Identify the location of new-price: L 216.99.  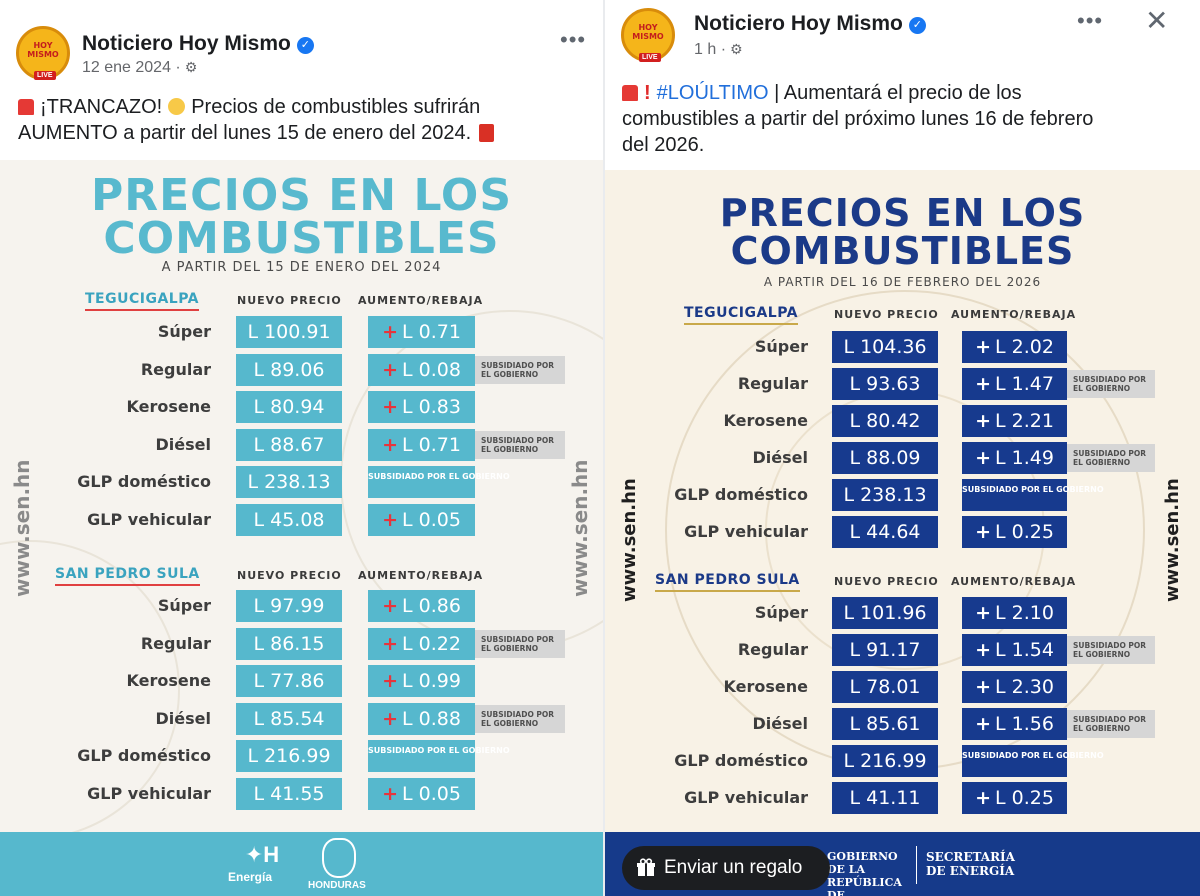
(289, 756).